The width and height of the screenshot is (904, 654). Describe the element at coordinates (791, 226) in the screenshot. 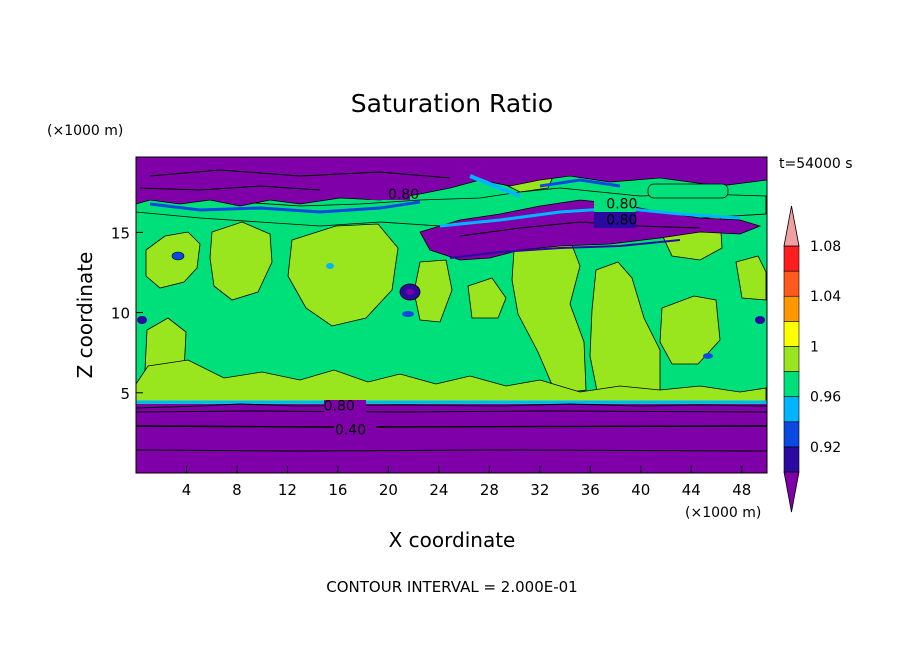

I see `colorbar-high-triangle` at that location.